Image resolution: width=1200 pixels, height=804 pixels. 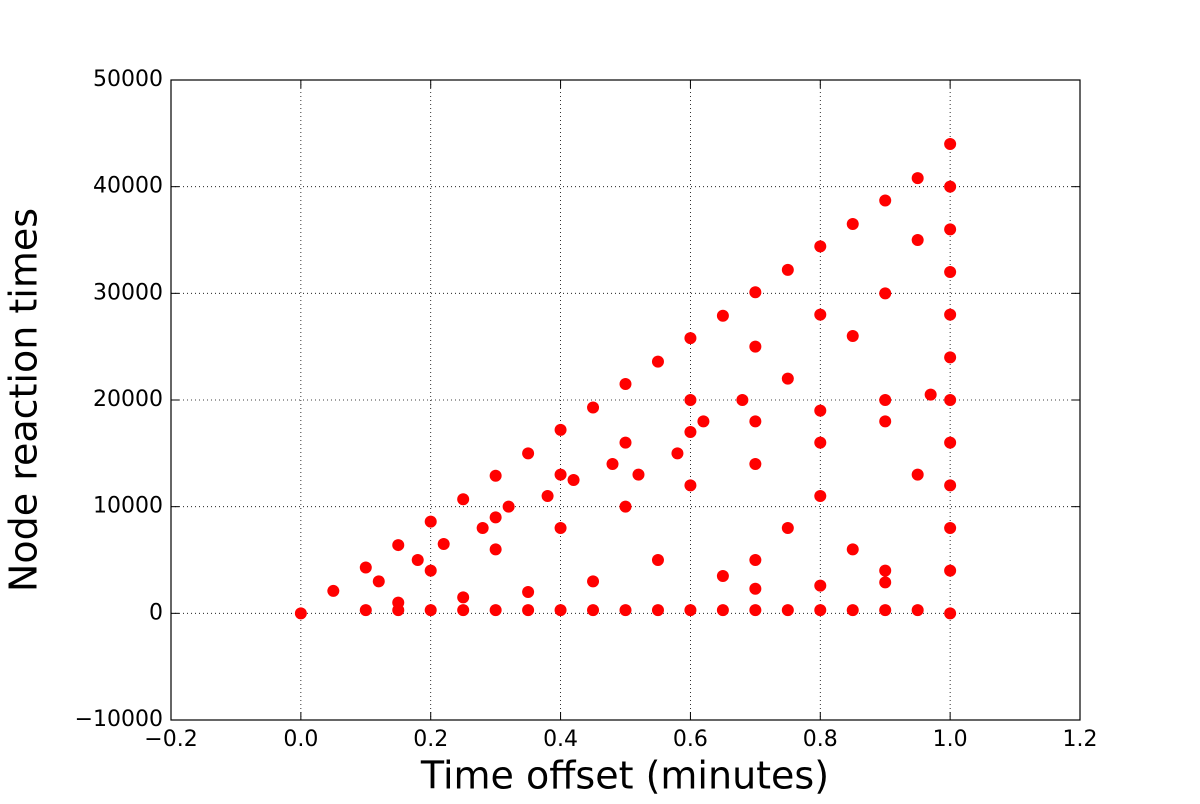 I want to click on x-tick-label: 0.0, so click(x=300, y=739).